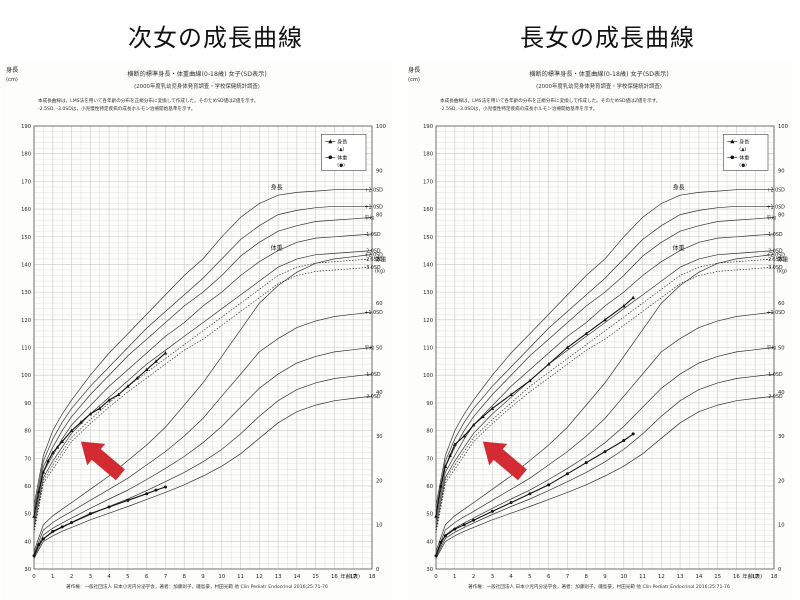 The width and height of the screenshot is (800, 600). I want to click on legend-height-label: 身長, so click(342, 141).